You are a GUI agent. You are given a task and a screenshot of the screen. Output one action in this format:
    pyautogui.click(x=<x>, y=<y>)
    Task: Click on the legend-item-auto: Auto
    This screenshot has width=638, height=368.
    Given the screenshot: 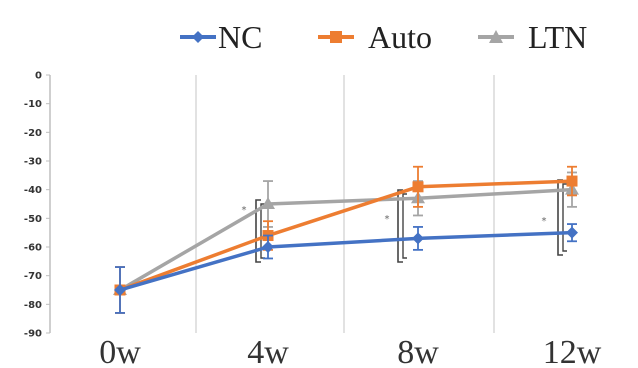 What is the action you would take?
    pyautogui.click(x=375, y=37)
    